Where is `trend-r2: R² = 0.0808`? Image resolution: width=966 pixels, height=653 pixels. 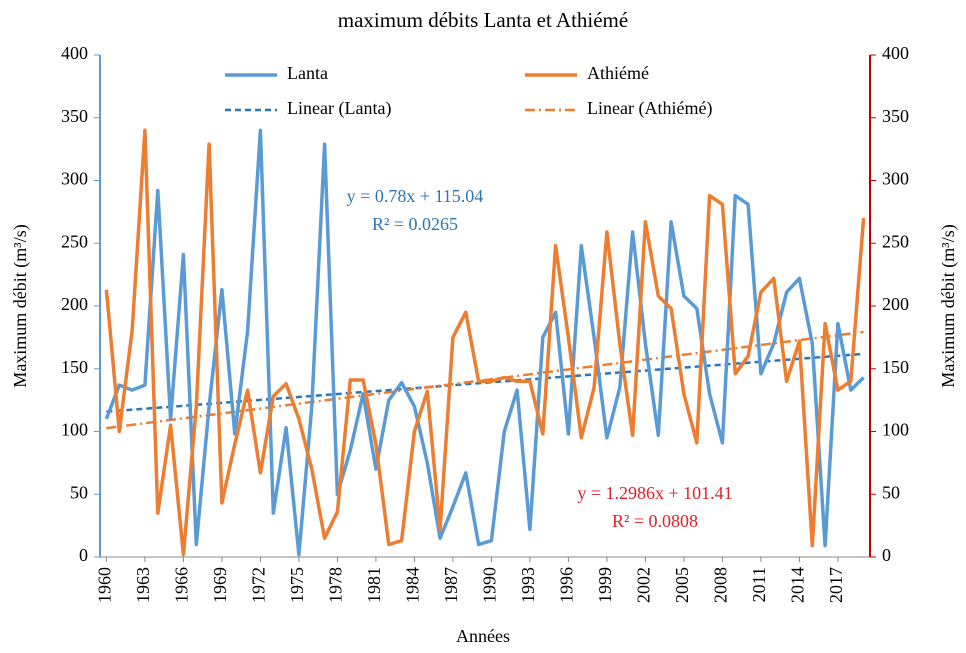 trend-r2: R² = 0.0808 is located at coordinates (655, 521).